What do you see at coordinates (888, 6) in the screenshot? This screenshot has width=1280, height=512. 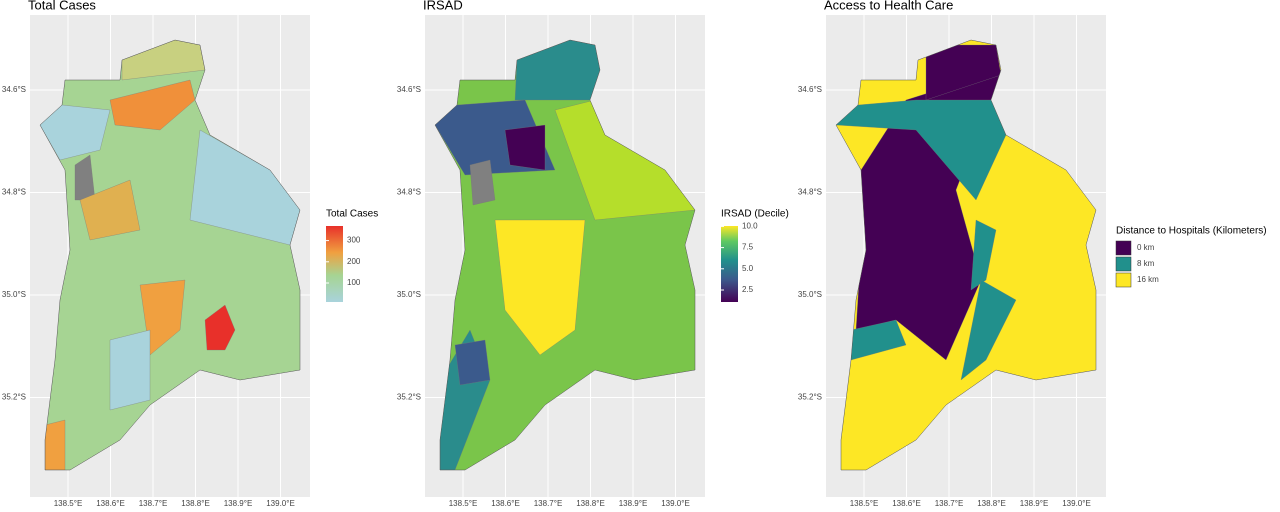 I see `panel-title: Access to Health Care` at bounding box center [888, 6].